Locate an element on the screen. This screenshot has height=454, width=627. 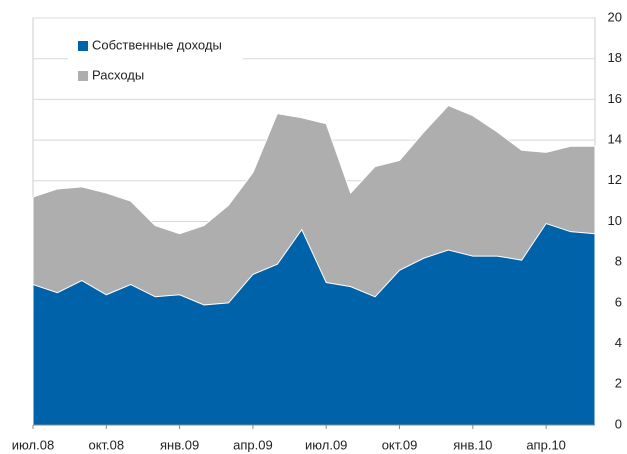
legend-label: Расходы is located at coordinates (118, 74).